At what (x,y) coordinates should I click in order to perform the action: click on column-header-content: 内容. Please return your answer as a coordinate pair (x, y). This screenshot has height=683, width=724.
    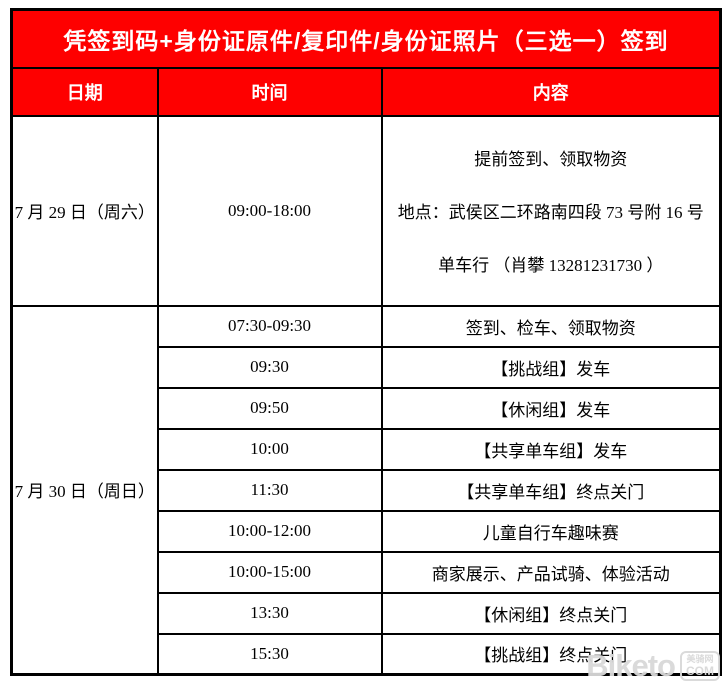
    Looking at the image, I should click on (551, 91).